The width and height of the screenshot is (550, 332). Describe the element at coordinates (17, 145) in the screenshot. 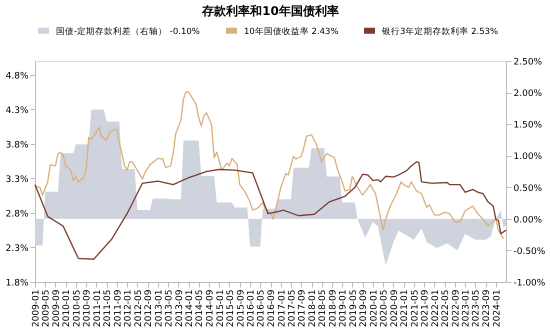

I see `y-tick-label: 3.8%` at that location.